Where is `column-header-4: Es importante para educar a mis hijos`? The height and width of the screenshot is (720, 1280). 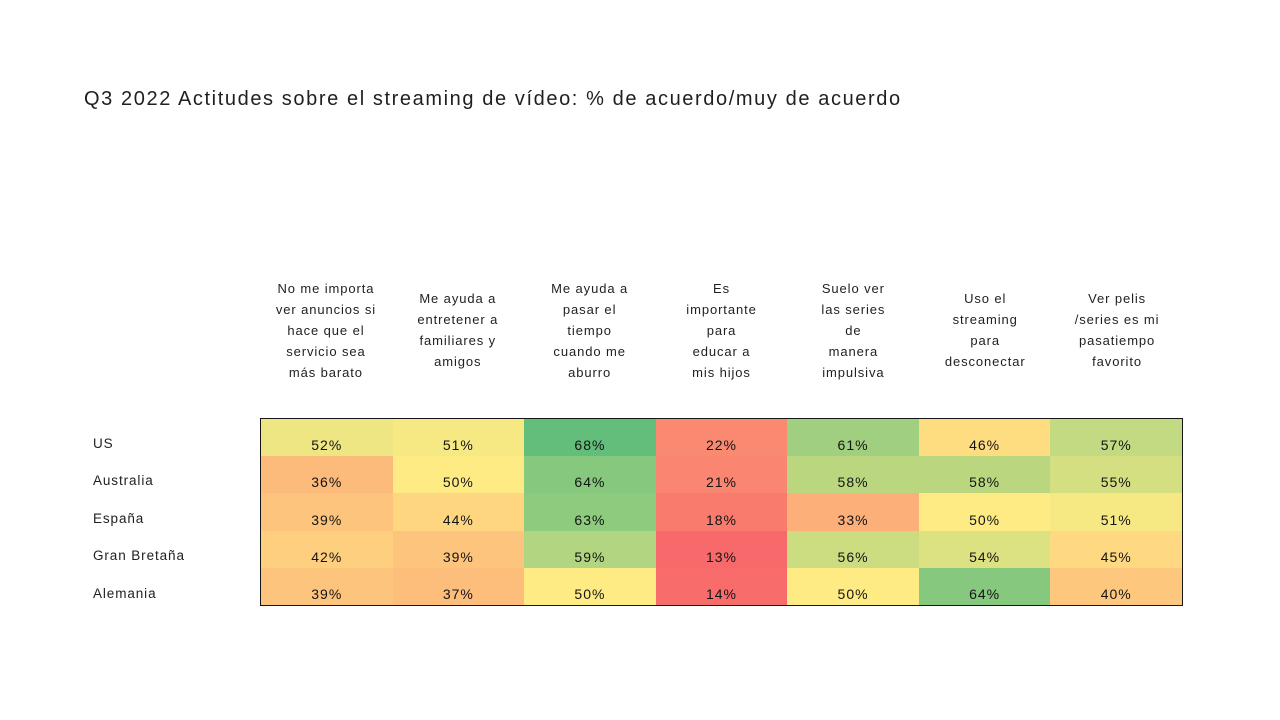 column-header-4: Es importante para educar a mis hijos is located at coordinates (721, 330).